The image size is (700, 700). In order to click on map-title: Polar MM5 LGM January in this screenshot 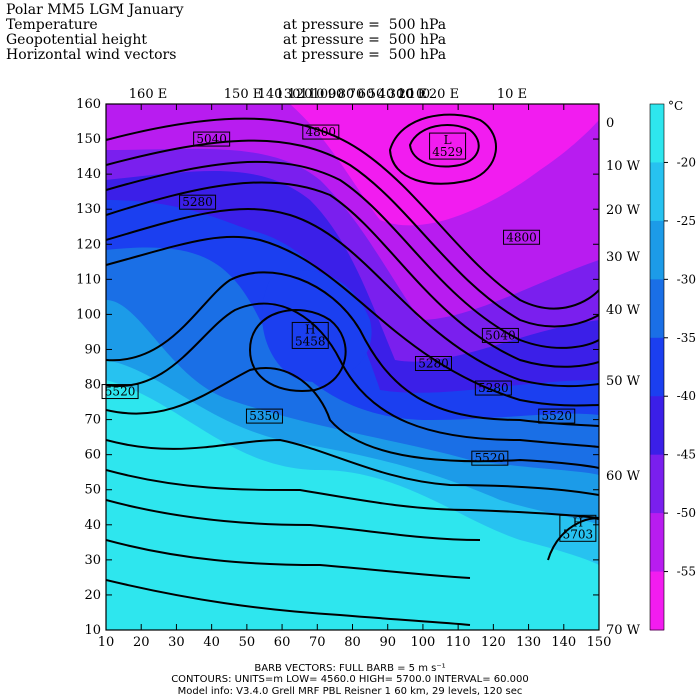, I will do `click(95, 10)`.